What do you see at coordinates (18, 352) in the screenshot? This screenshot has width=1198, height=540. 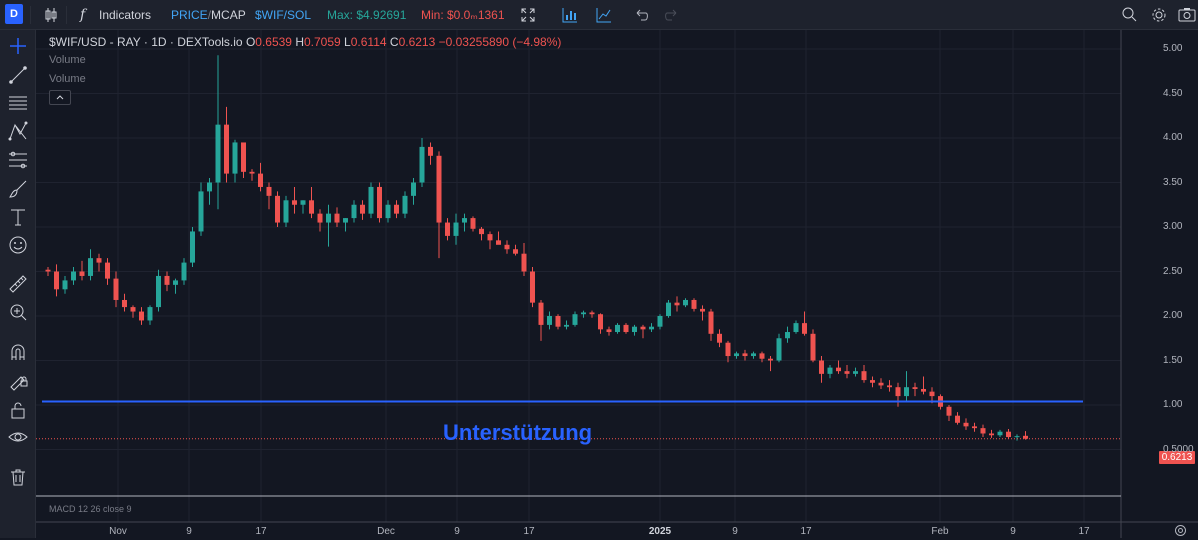 I see `magnet-icon` at bounding box center [18, 352].